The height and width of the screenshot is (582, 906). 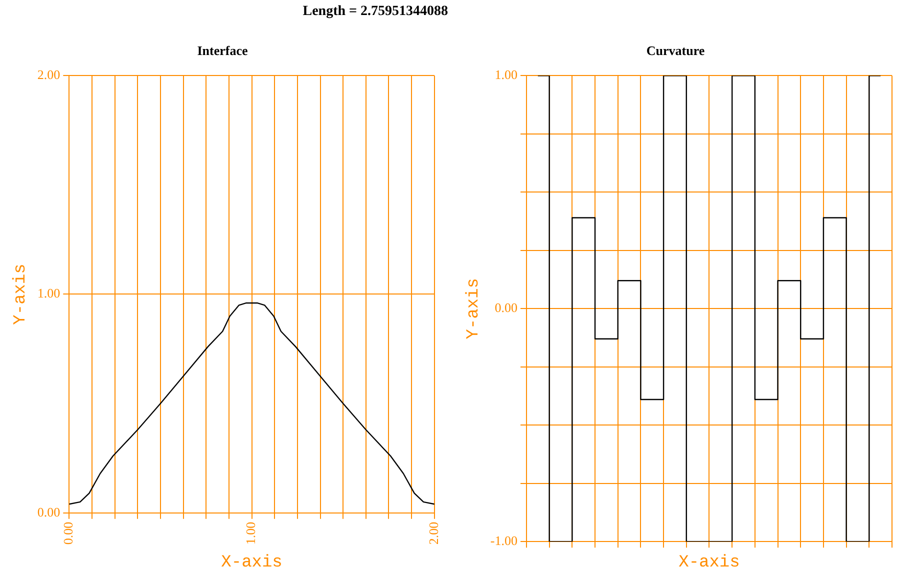 I want to click on x-tick-label: 2.00, so click(x=433, y=533).